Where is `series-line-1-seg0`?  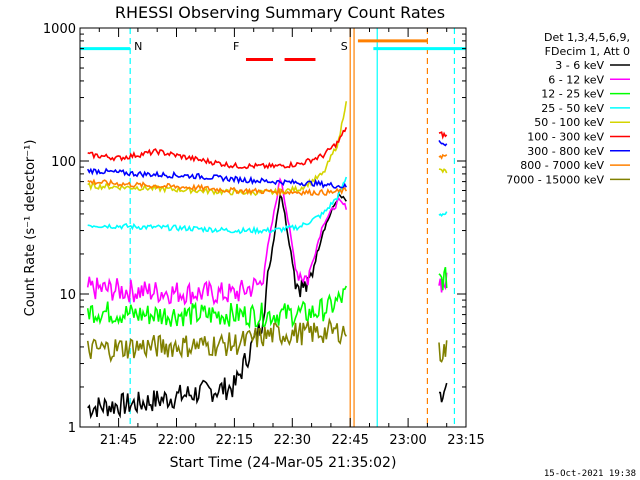
series-line-1-seg0 is located at coordinates (217, 241).